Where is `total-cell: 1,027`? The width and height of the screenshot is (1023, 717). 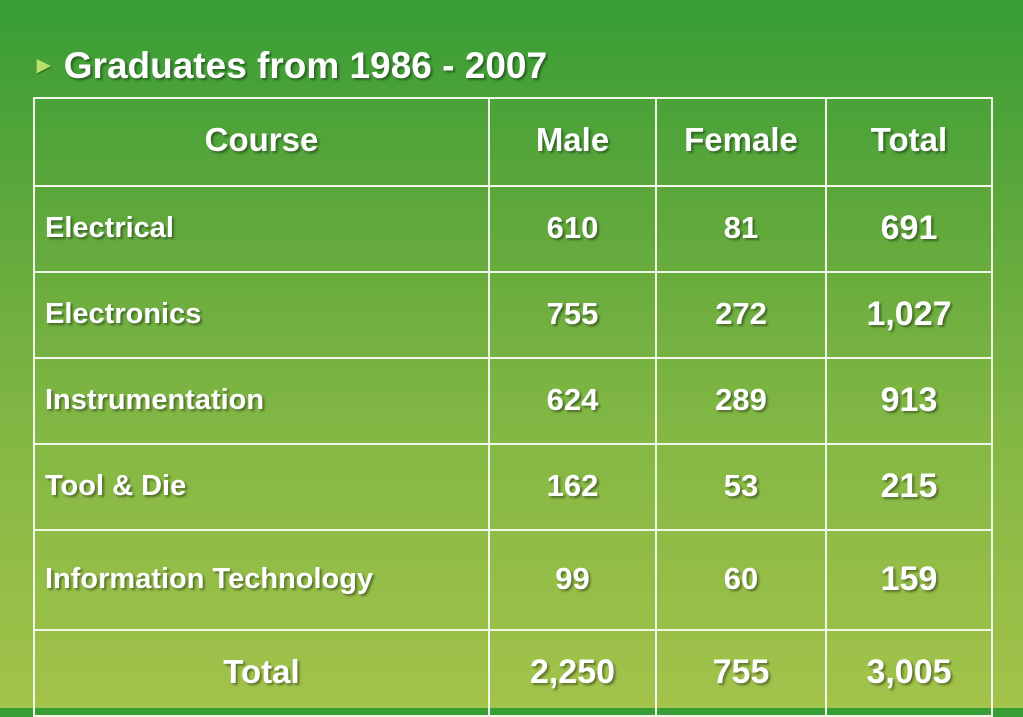
total-cell: 1,027 is located at coordinates (909, 315).